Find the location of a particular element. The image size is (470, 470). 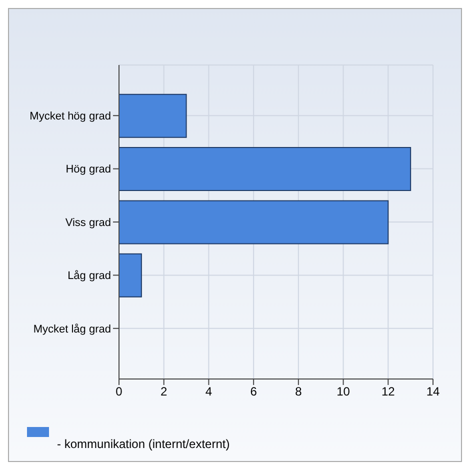

x-tick-label: 2 is located at coordinates (164, 391).